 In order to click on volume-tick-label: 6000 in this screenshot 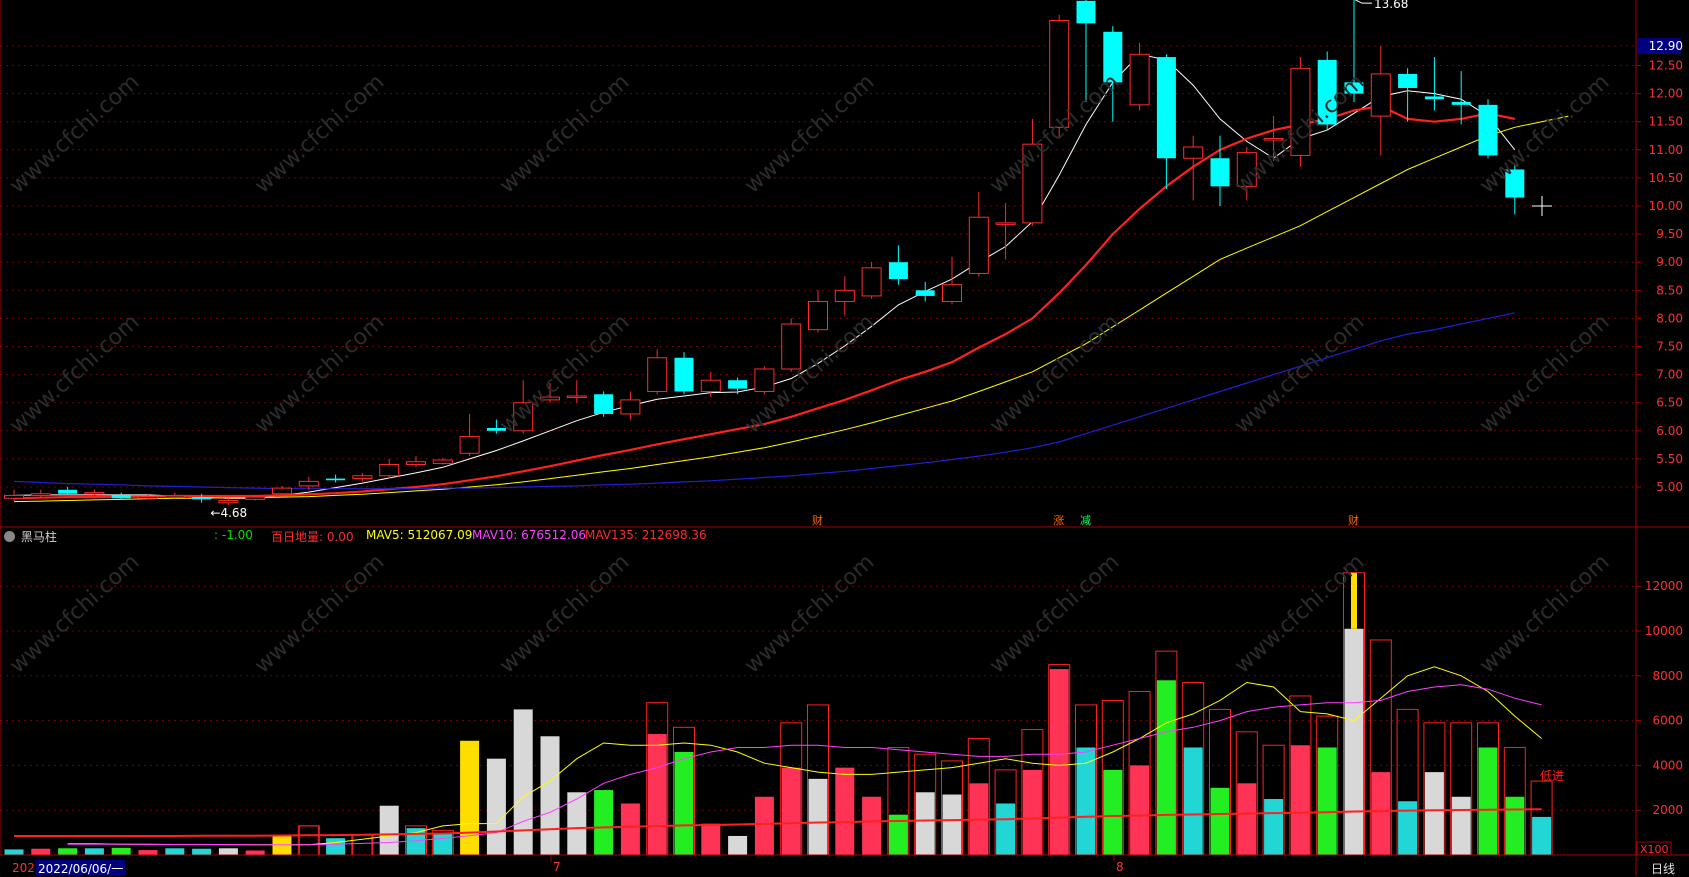, I will do `click(1667, 721)`.